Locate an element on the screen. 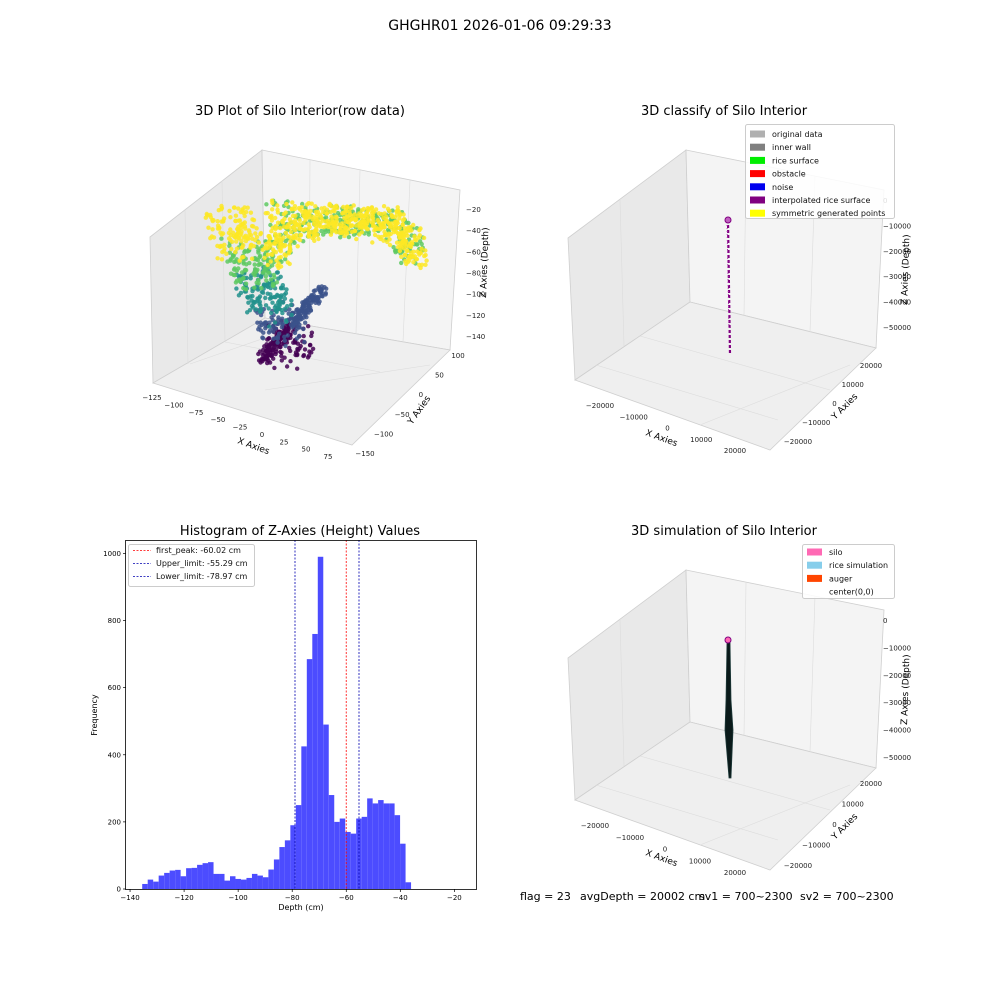 This screenshot has height=1000, width=1000. raw-xlabel: X Axies is located at coordinates (253, 446).